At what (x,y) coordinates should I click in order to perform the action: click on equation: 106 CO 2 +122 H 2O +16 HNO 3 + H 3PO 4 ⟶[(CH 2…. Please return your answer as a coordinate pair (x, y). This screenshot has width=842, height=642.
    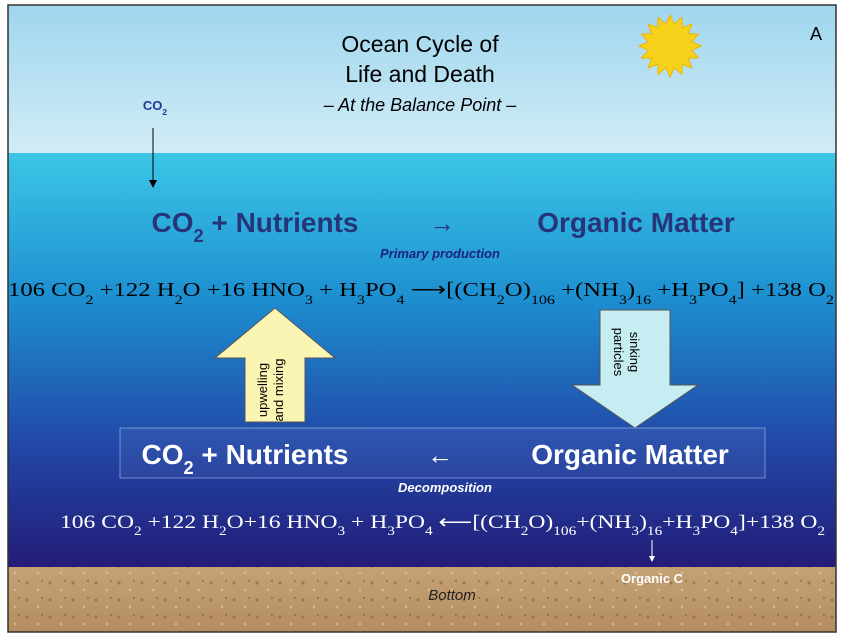
    Looking at the image, I should click on (421, 293).